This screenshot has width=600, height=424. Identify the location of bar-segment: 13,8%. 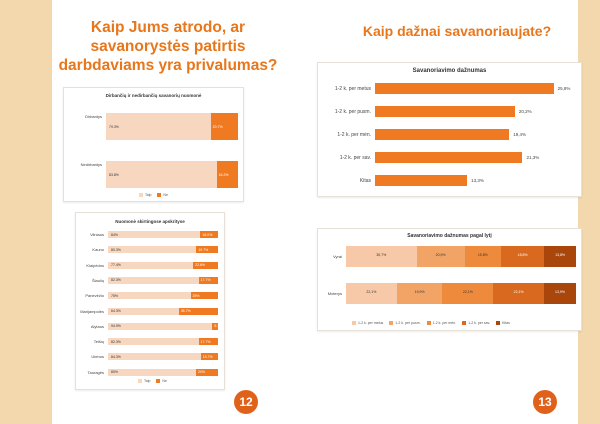
(560, 256).